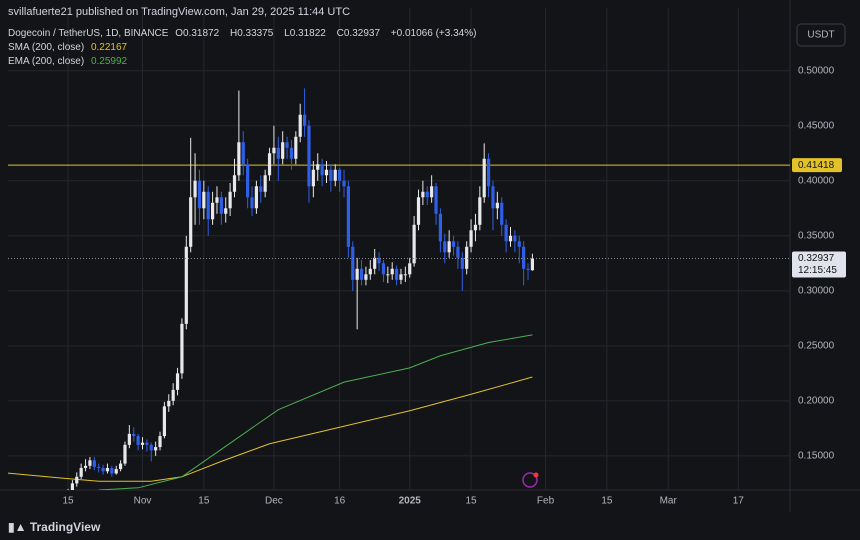 The height and width of the screenshot is (540, 860). I want to click on y-tick-label: 0.15000, so click(816, 456).